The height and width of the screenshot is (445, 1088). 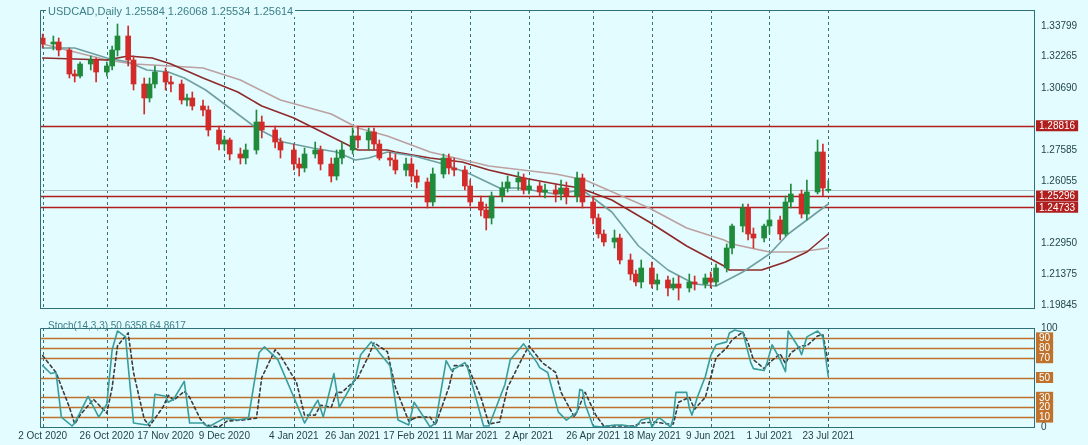 I want to click on ref-line-label: 1.28816, so click(x=1057, y=125).